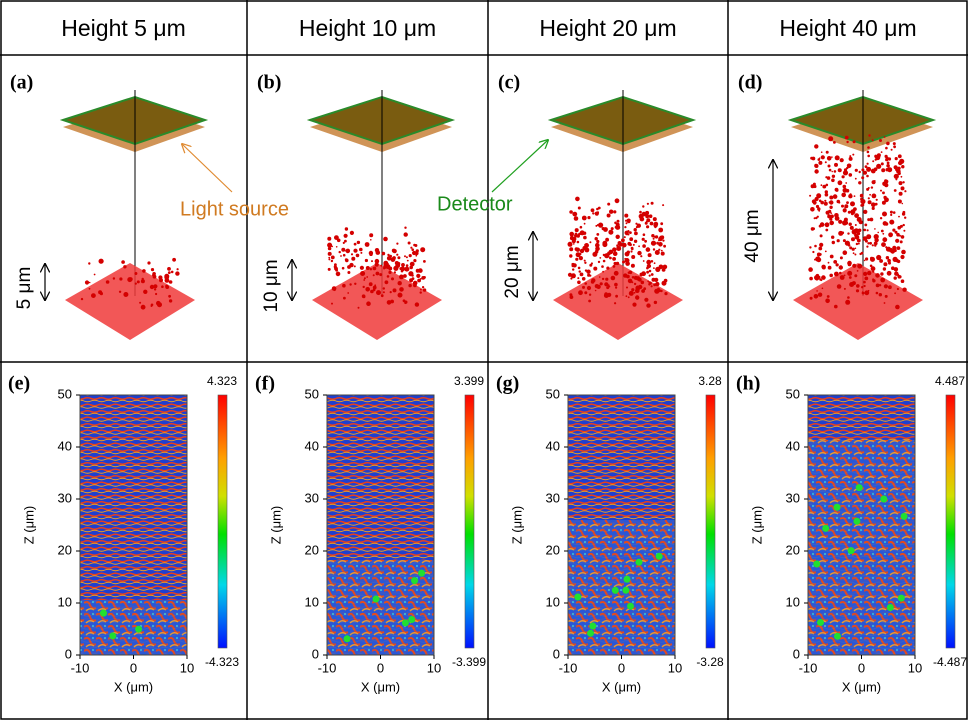 The height and width of the screenshot is (720, 968). Describe the element at coordinates (65, 445) in the screenshot. I see `y-tick-label: 40` at that location.